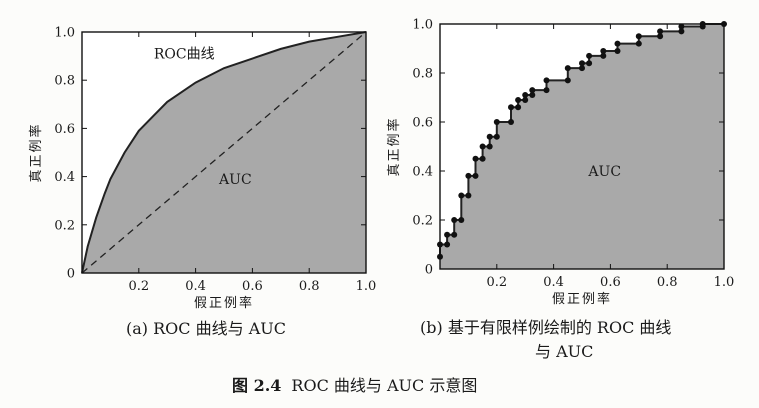  I want to click on chart-b-x-tick-label-4: 1.0, so click(724, 282).